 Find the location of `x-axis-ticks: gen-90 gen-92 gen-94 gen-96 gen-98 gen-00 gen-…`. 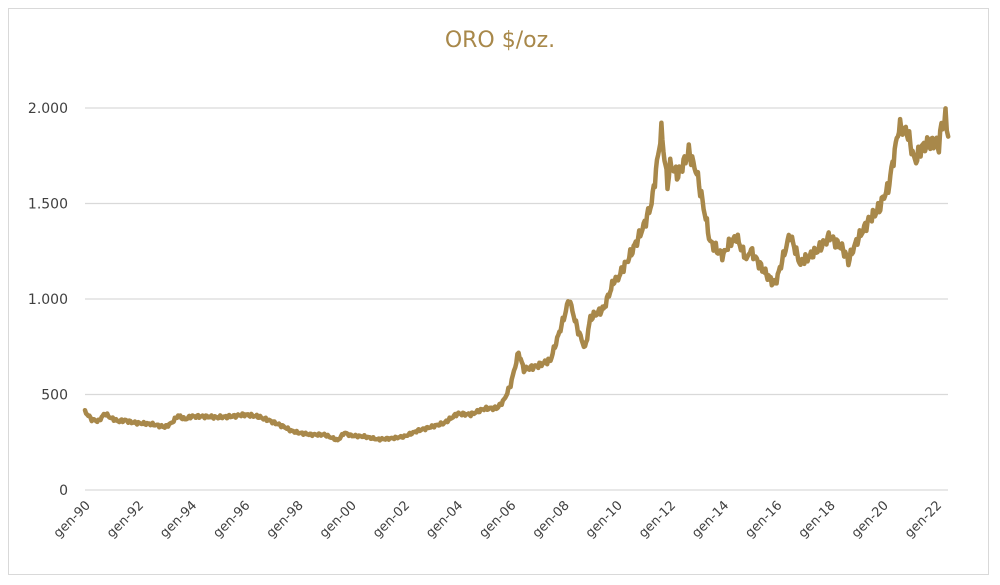

x-axis-ticks: gen-90 gen-92 gen-94 gen-96 gen-98 gen-00 gen-… is located at coordinates (498, 519).